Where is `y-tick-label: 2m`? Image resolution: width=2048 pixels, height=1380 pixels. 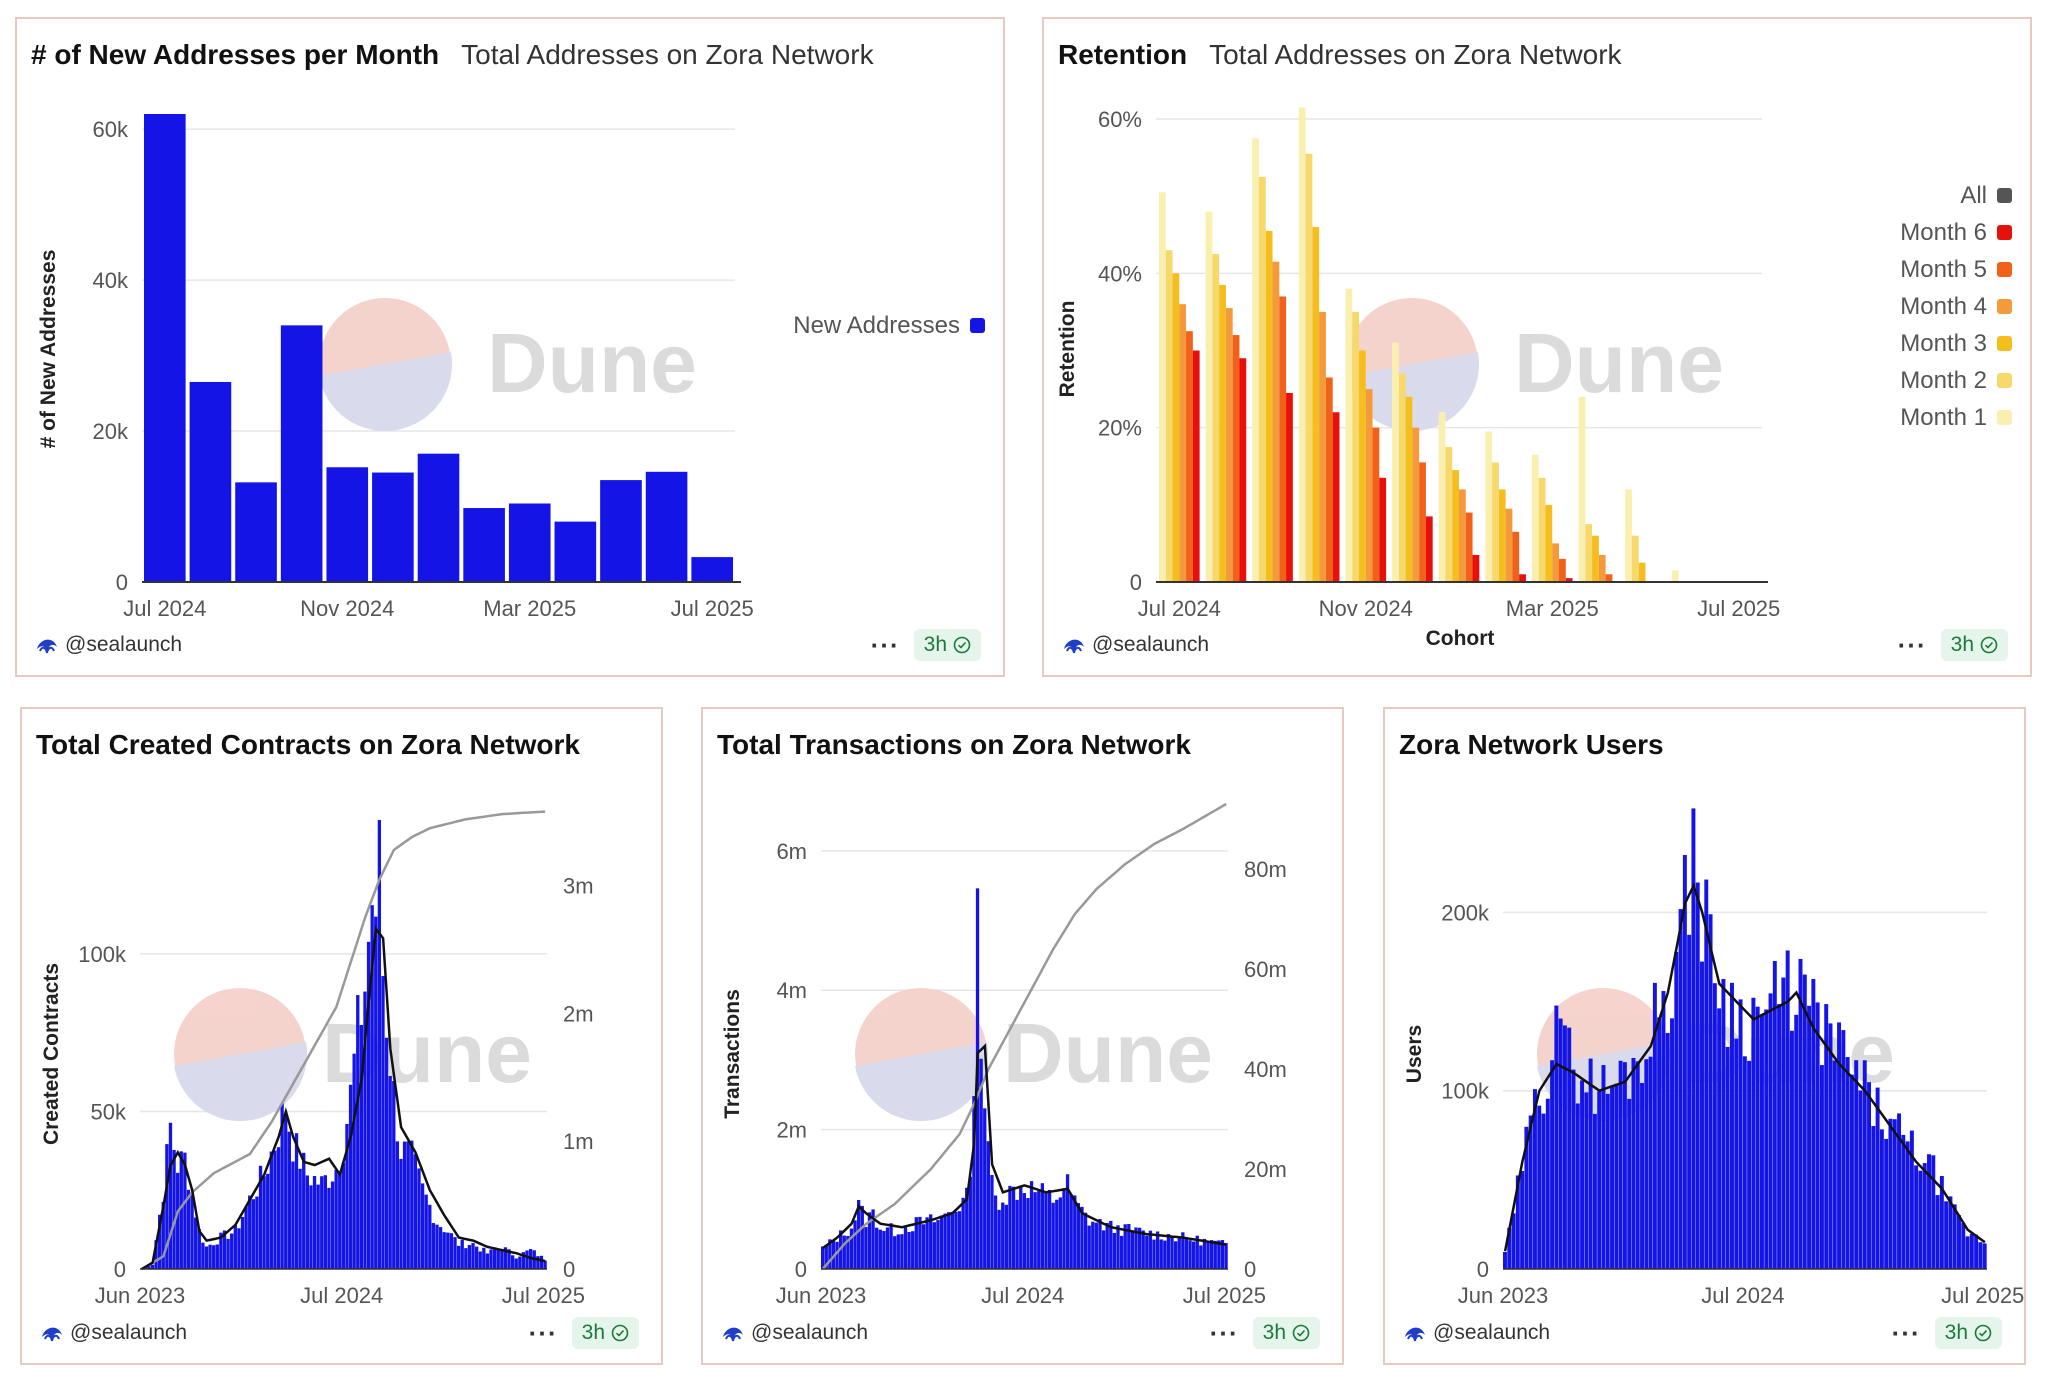 y-tick-label: 2m is located at coordinates (791, 1130).